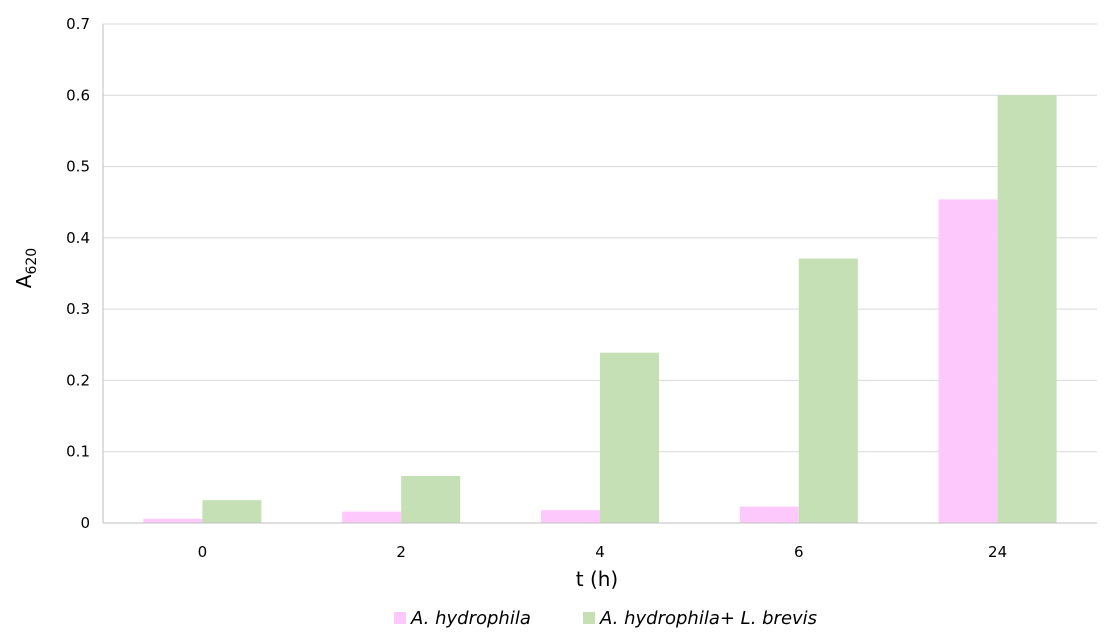  Describe the element at coordinates (597, 579) in the screenshot. I see `x-axis-title: t (h)` at that location.